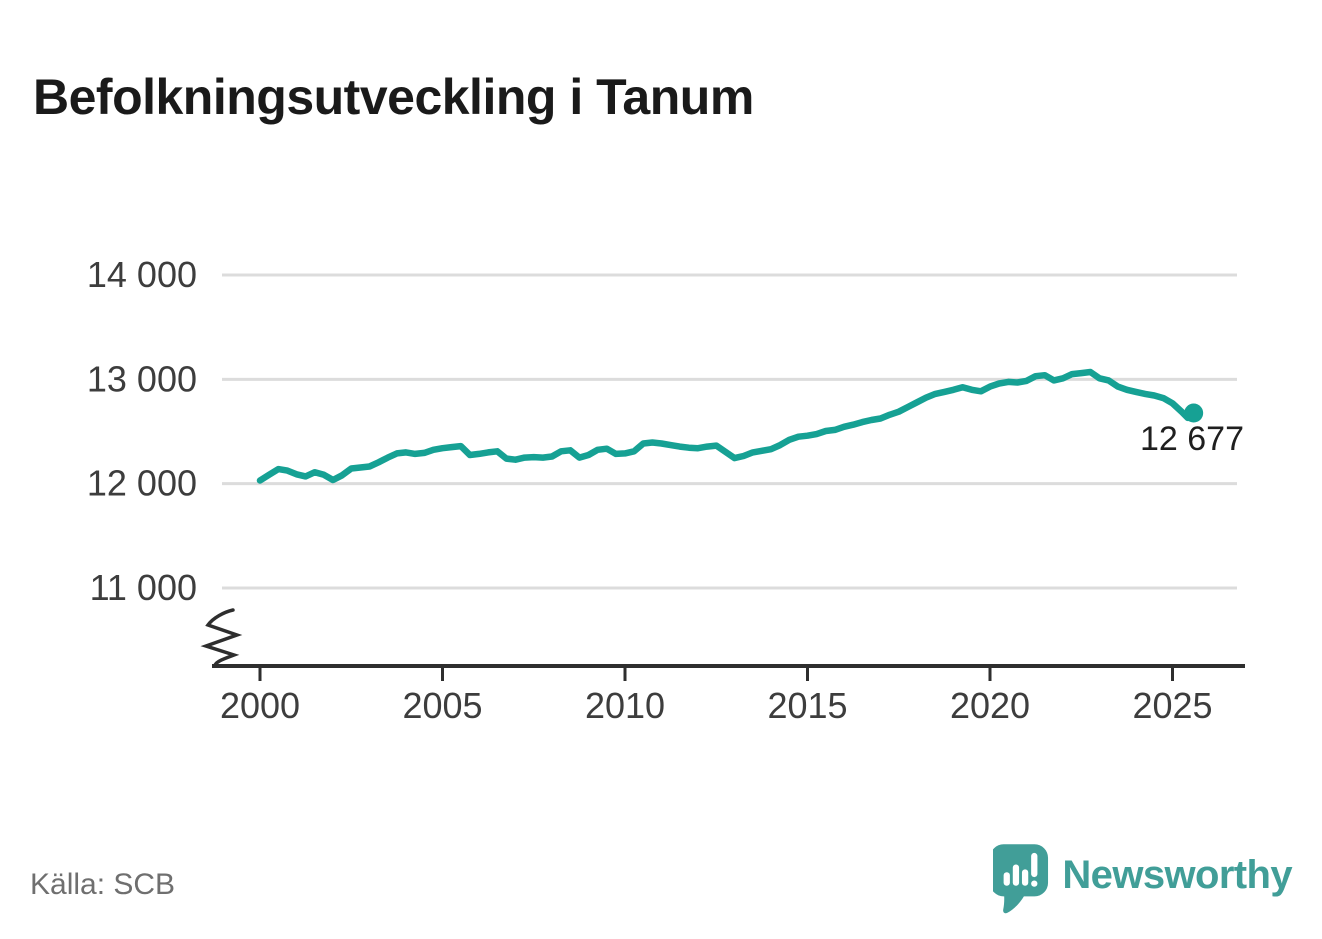 Image resolution: width=1322 pixels, height=939 pixels. What do you see at coordinates (442, 705) in the screenshot?
I see `x-tick-label: 2005` at bounding box center [442, 705].